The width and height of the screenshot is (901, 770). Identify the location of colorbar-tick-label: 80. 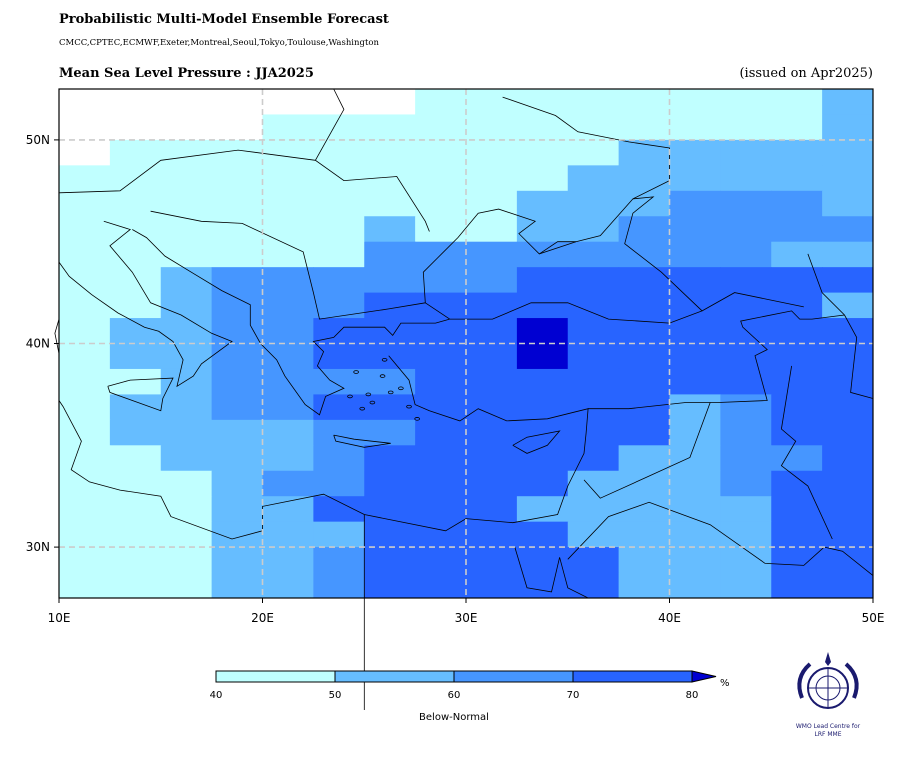
(692, 695).